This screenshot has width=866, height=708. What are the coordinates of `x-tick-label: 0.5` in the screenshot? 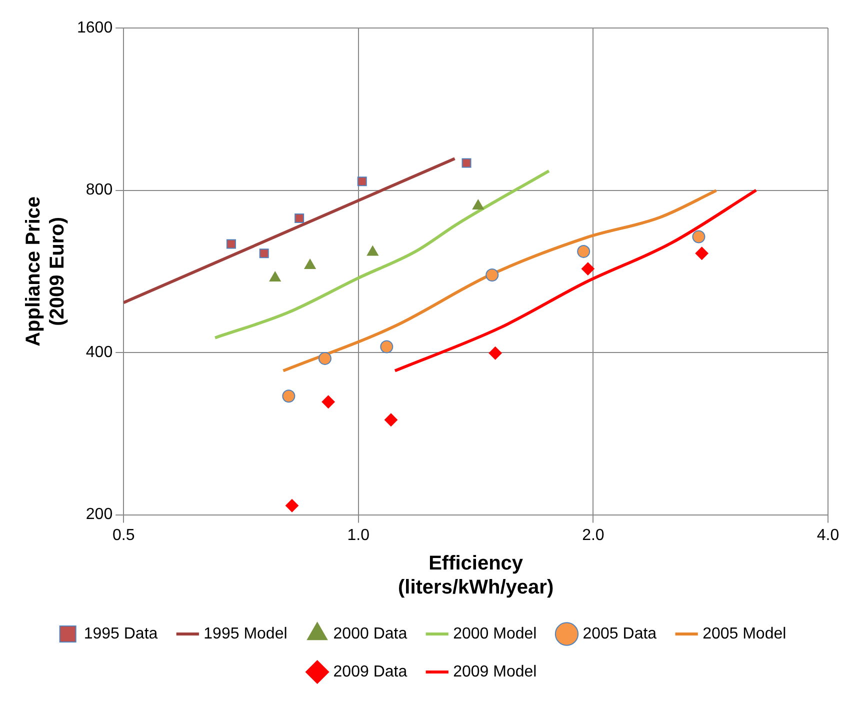 It's located at (123, 535).